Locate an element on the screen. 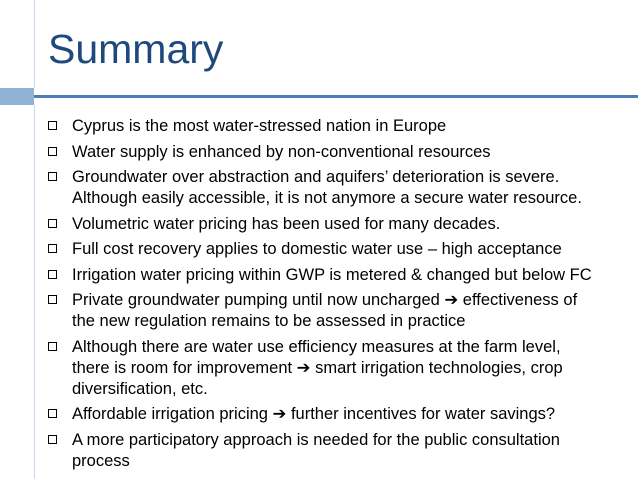  accent-bar is located at coordinates (17, 96).